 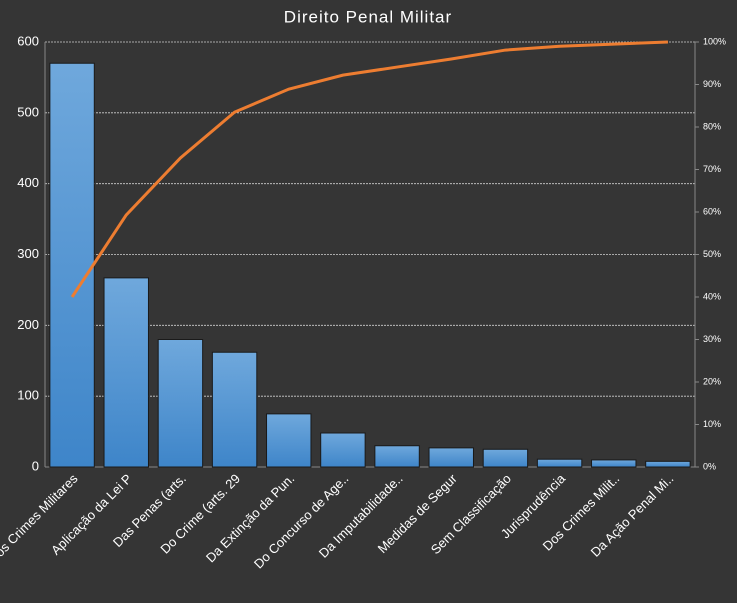 I want to click on y2-tick-label: 40%, so click(x=712, y=296).